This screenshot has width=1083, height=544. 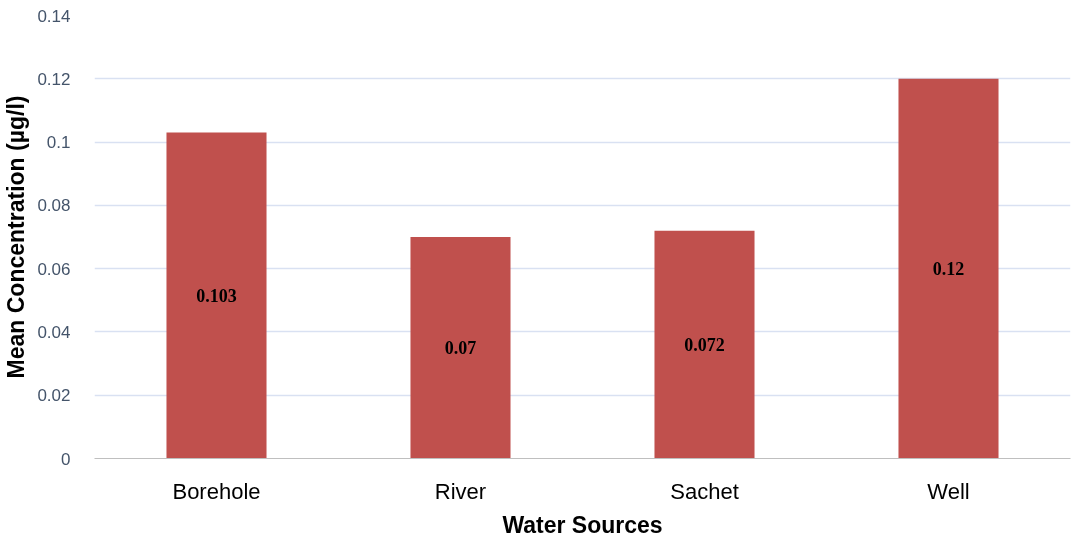 I want to click on y-tick-label: 0, so click(x=66, y=459).